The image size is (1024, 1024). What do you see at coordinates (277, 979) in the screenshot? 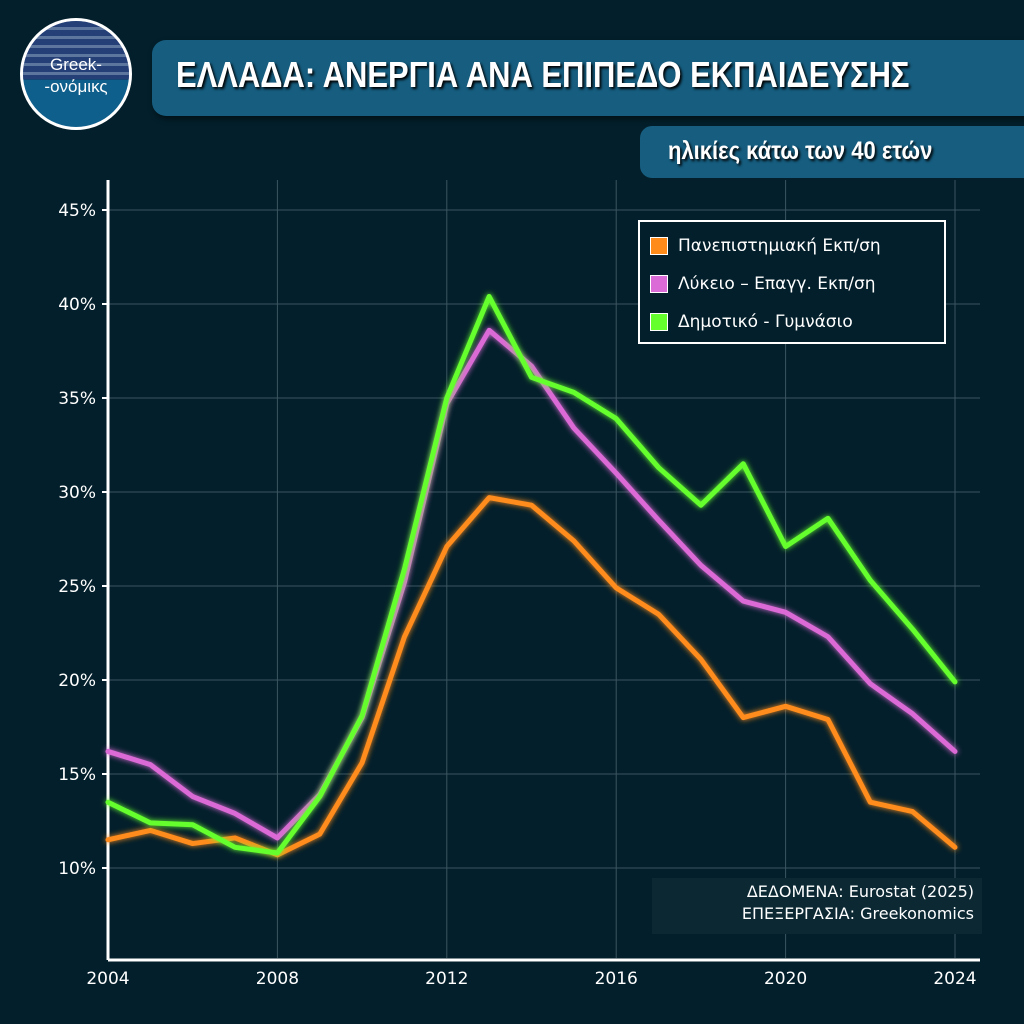
I see `x-tick-label: 2008` at bounding box center [277, 979].